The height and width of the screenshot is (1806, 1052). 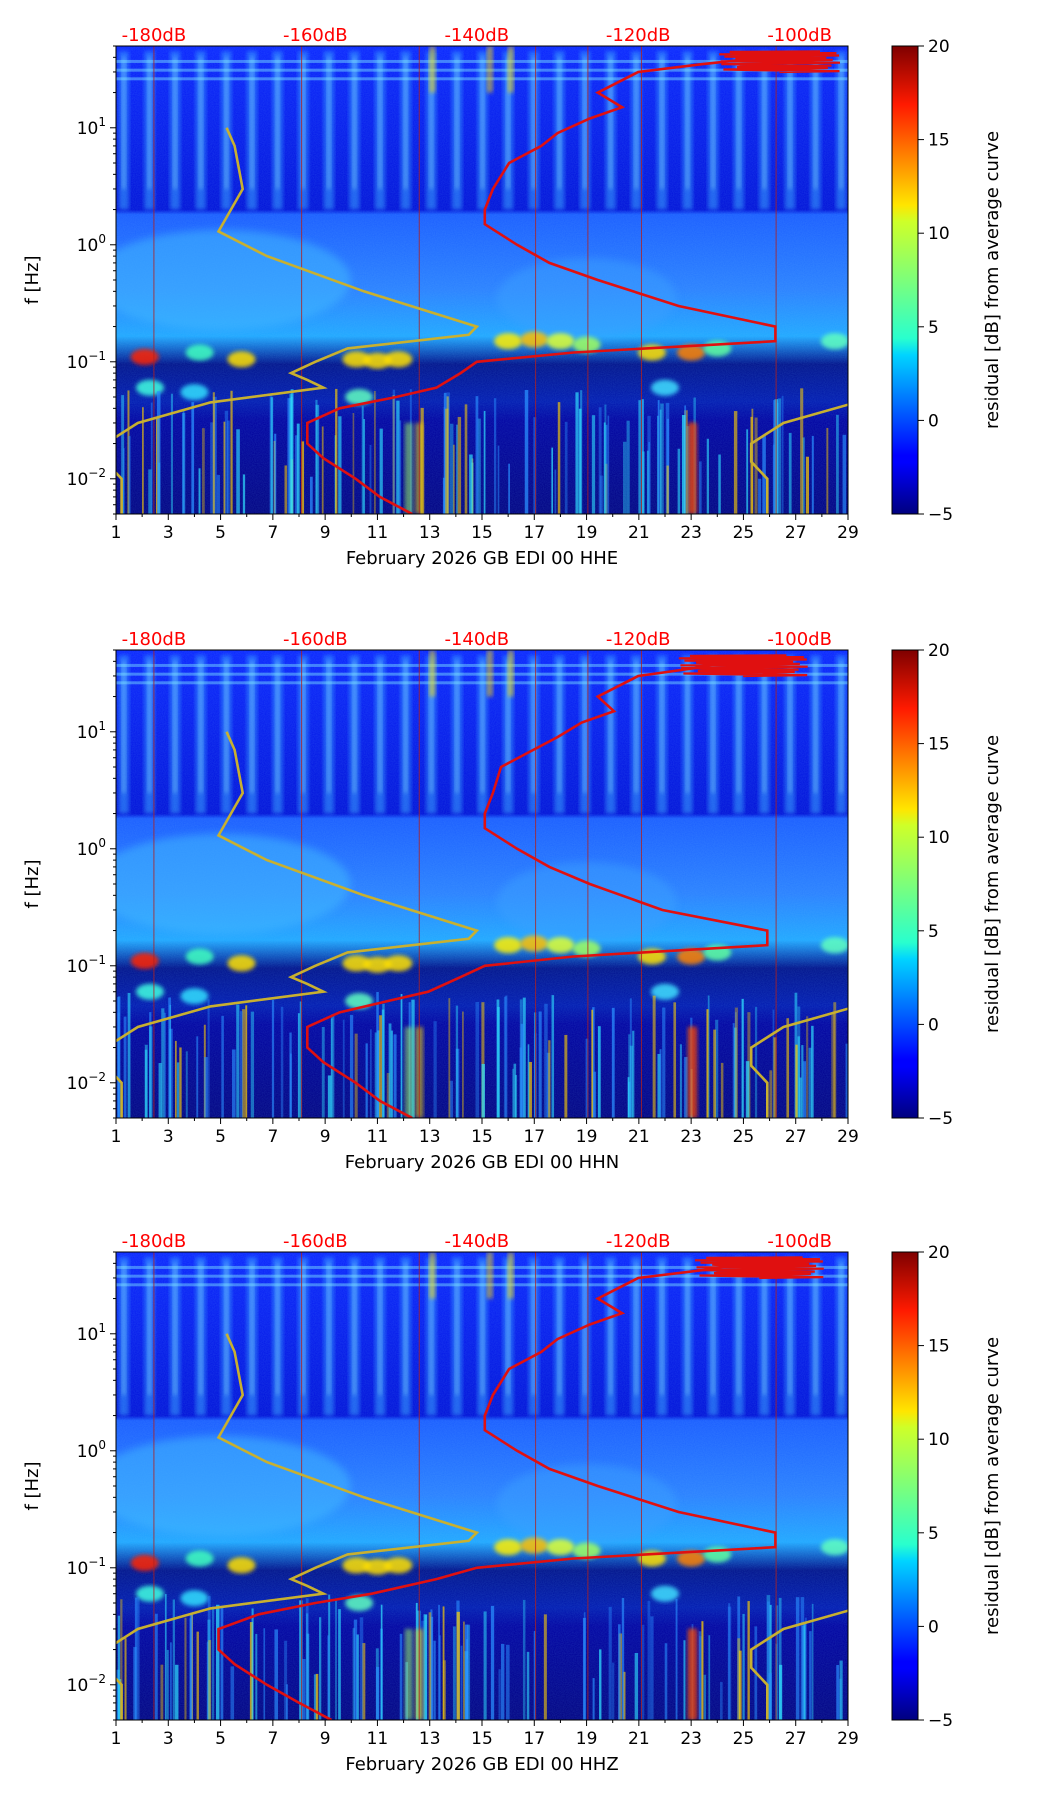 What do you see at coordinates (154, 35) in the screenshot?
I see `db-scale-label: -180dB` at bounding box center [154, 35].